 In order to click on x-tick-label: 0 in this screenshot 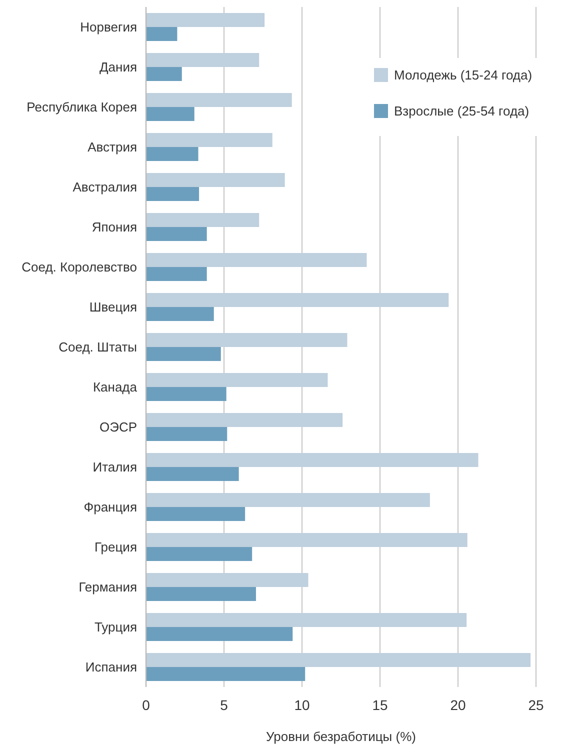, I will do `click(146, 704)`.